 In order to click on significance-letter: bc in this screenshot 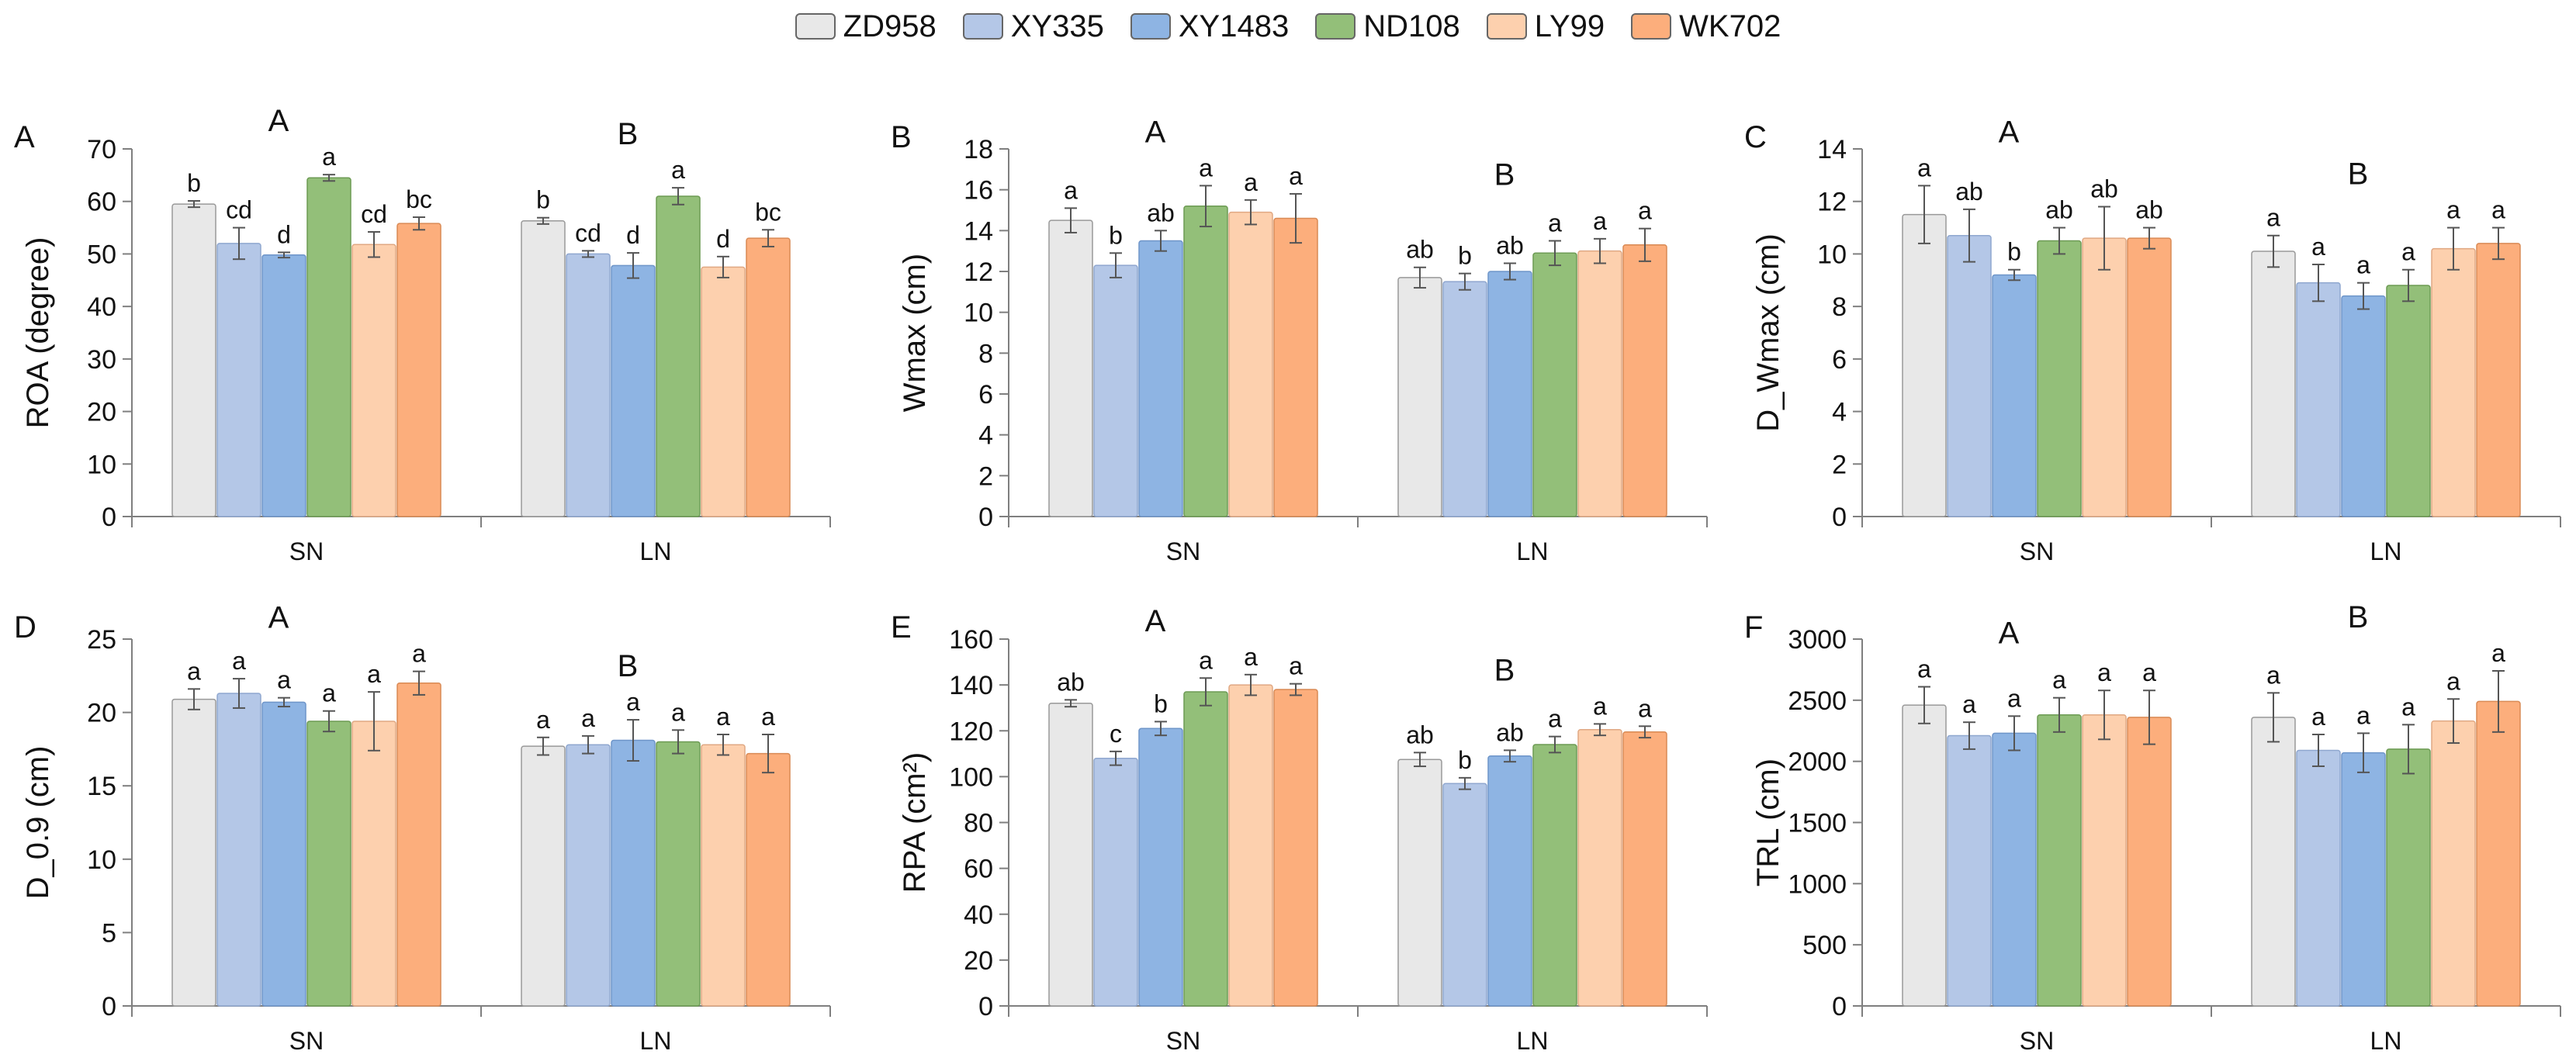, I will do `click(419, 199)`.